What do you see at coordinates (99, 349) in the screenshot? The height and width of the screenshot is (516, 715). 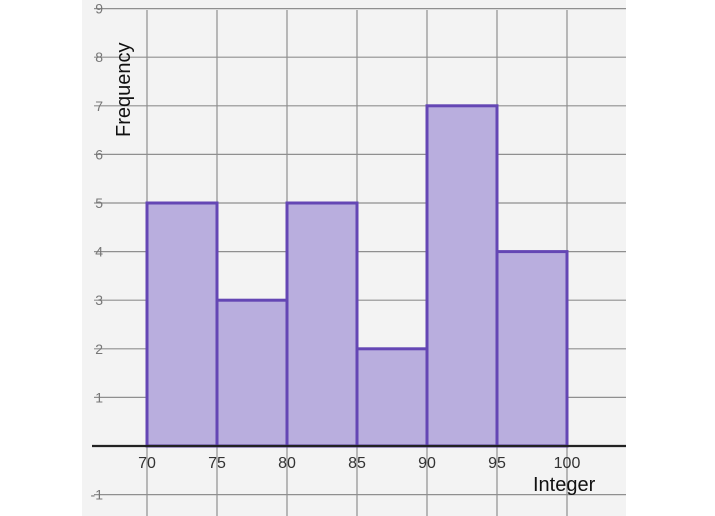 I see `y-tick-label: 2` at bounding box center [99, 349].